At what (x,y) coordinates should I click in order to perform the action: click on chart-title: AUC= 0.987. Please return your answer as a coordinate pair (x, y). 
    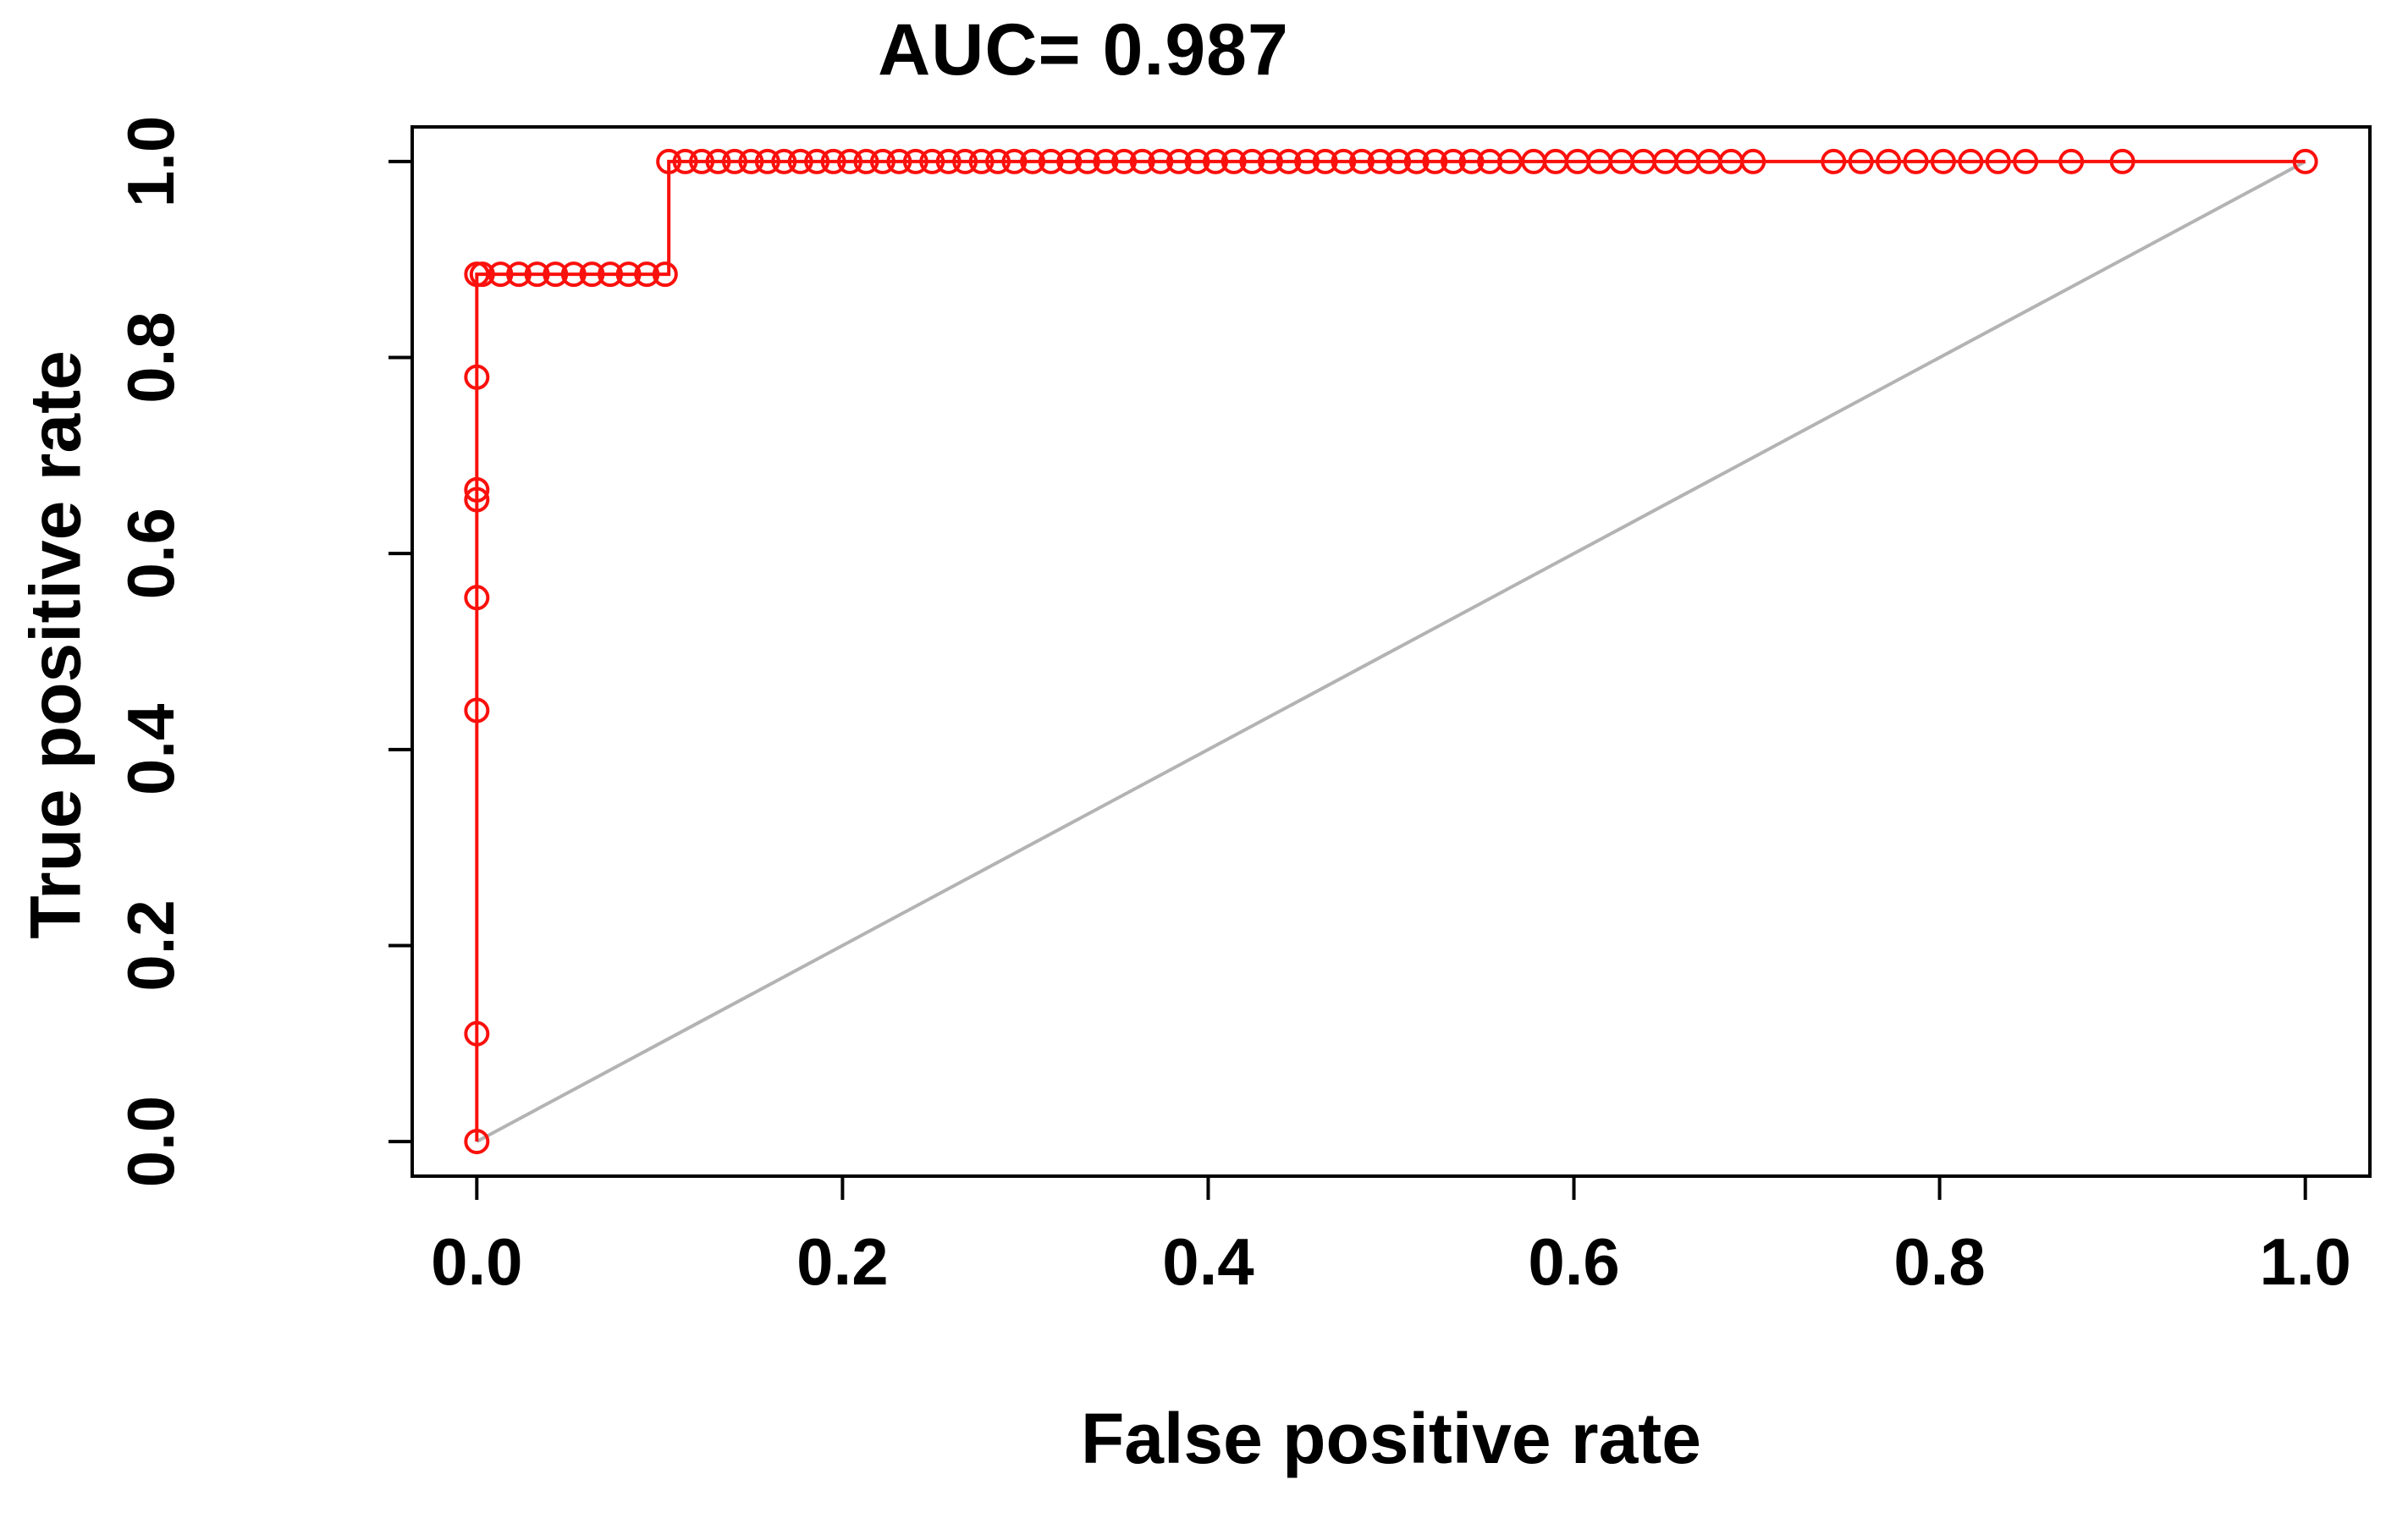
    Looking at the image, I should click on (1083, 50).